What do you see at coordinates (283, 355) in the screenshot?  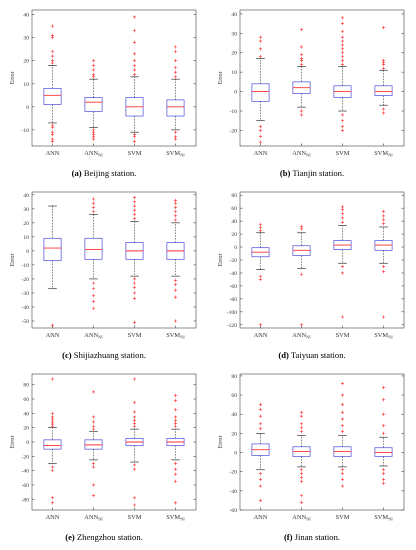 I see `caption-label: (d)` at bounding box center [283, 355].